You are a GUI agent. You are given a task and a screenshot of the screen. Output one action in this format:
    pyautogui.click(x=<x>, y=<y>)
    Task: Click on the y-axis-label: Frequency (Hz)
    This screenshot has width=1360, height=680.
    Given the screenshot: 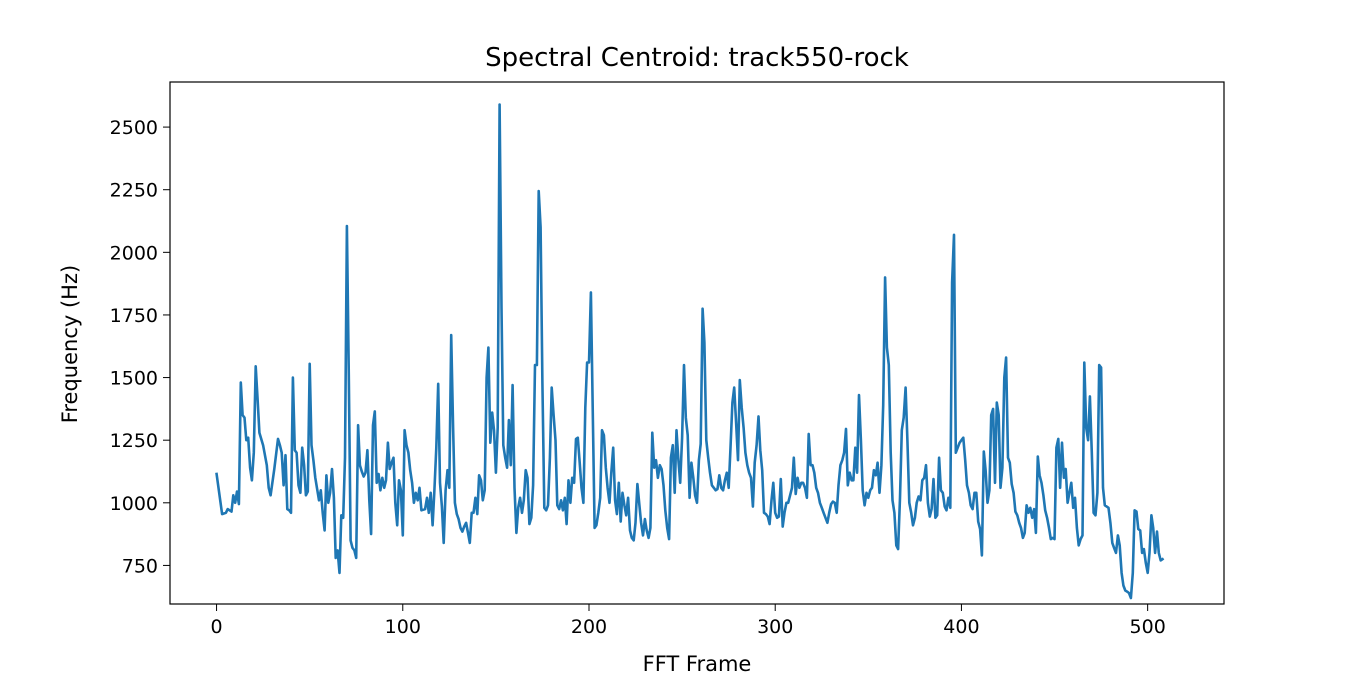 What is the action you would take?
    pyautogui.click(x=70, y=344)
    